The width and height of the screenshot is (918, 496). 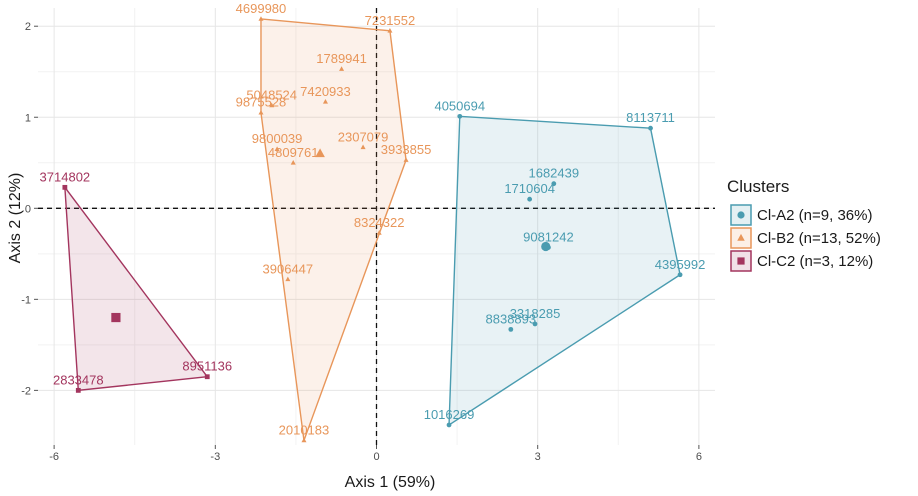 What do you see at coordinates (390, 20) in the screenshot?
I see `point-label: 7231552` at bounding box center [390, 20].